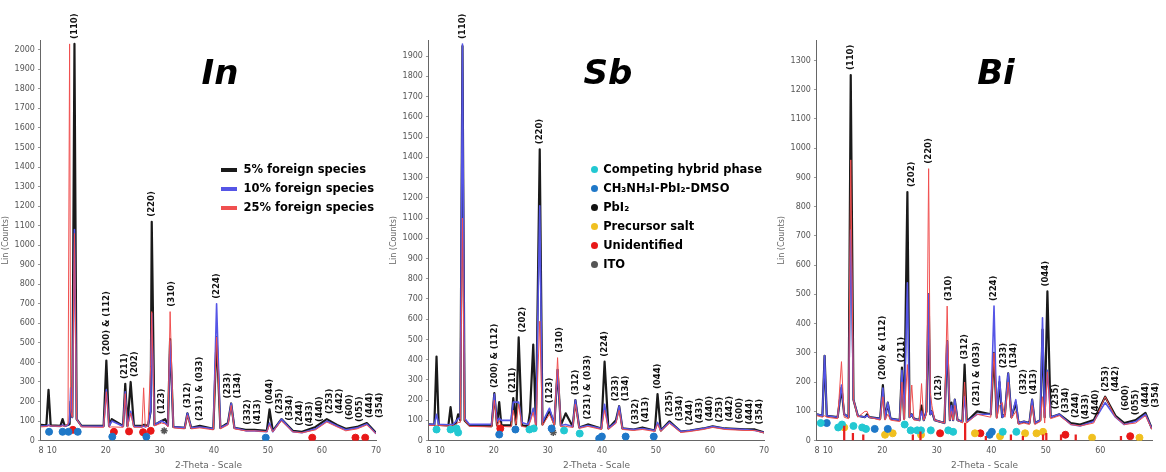 The width and height of the screenshot is (1166, 472). Describe the element at coordinates (993, 288) in the screenshot. I see `annotation: (224)` at that location.